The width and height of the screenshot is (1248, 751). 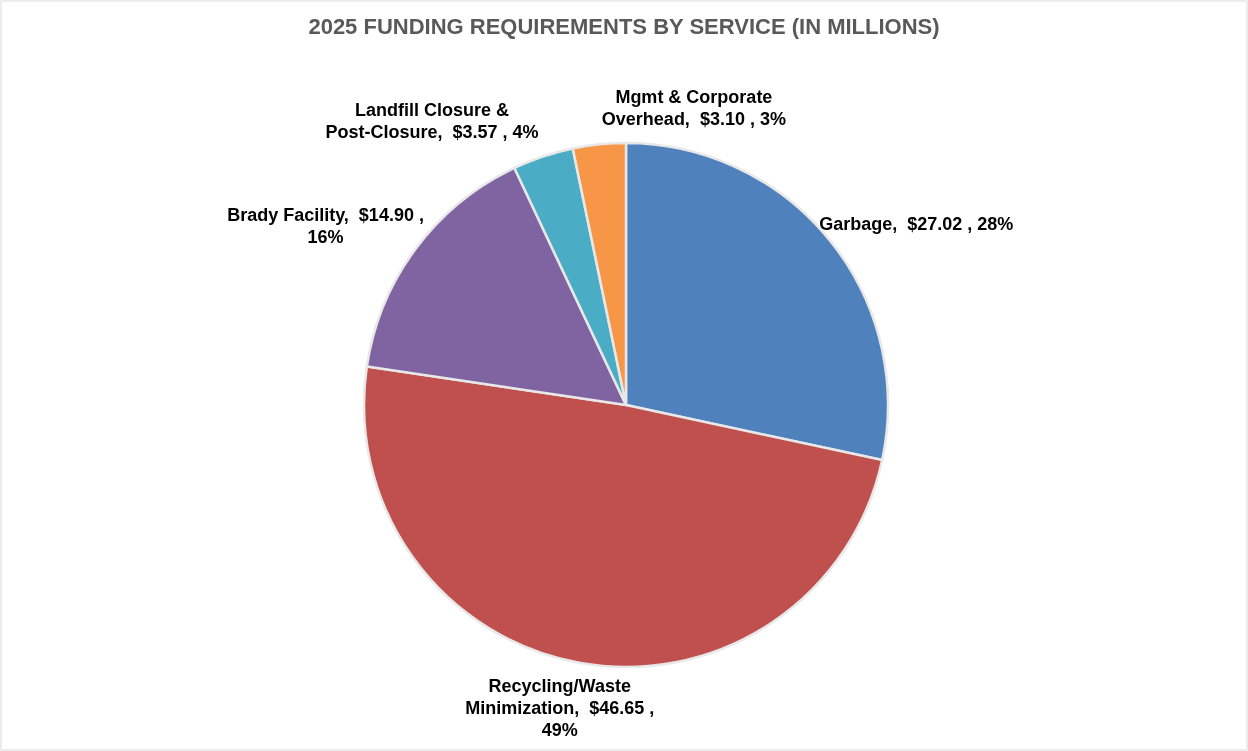 I want to click on slice-label: Mgmt & Corporate Overhead, $3.10 , 3%, so click(x=693, y=107).